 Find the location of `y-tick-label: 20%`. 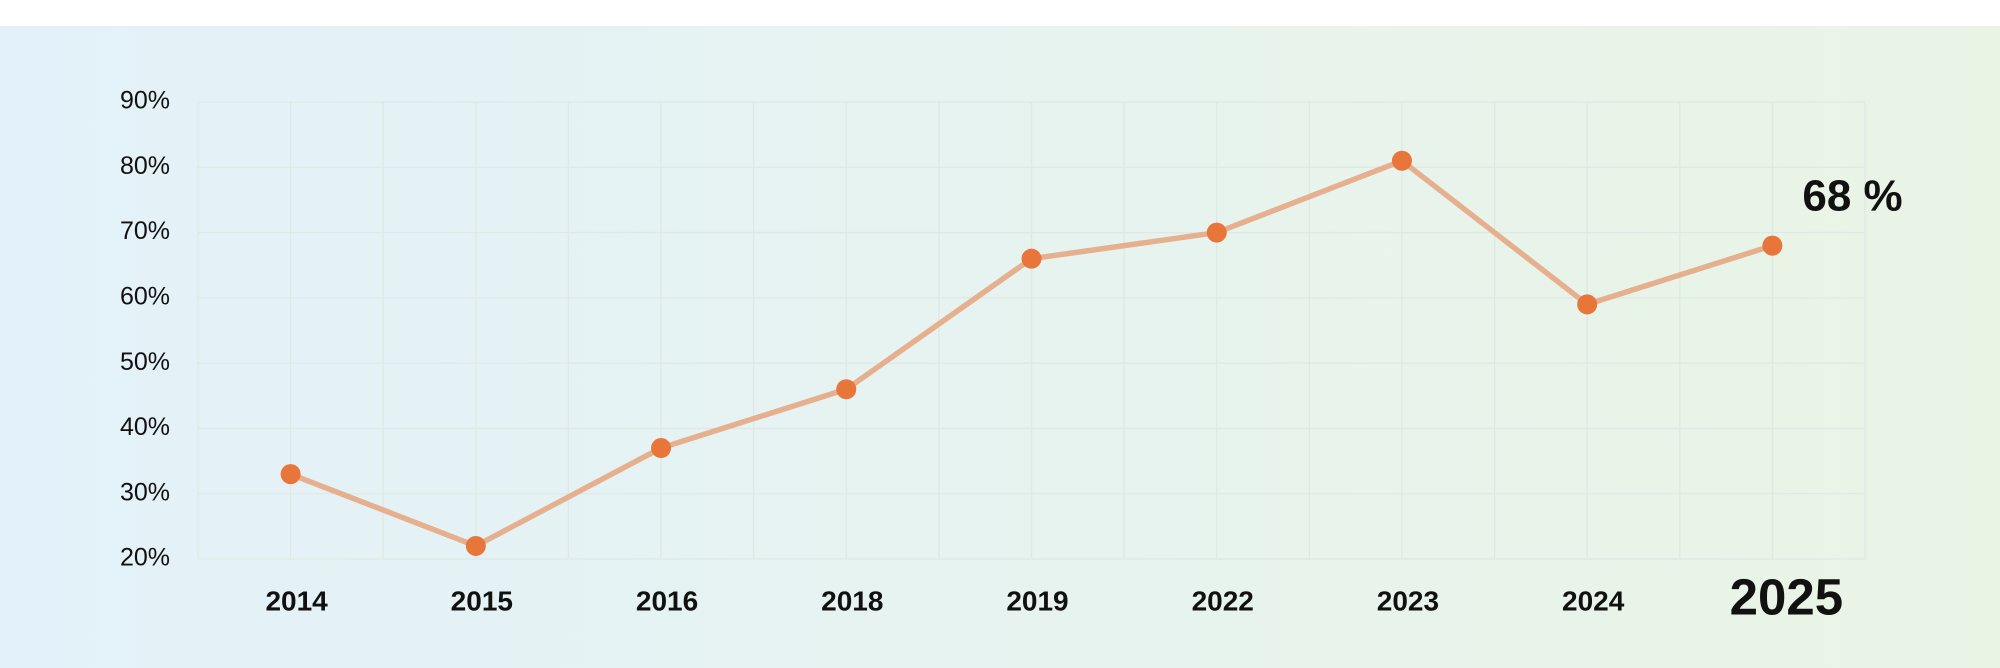

y-tick-label: 20% is located at coordinates (145, 558).